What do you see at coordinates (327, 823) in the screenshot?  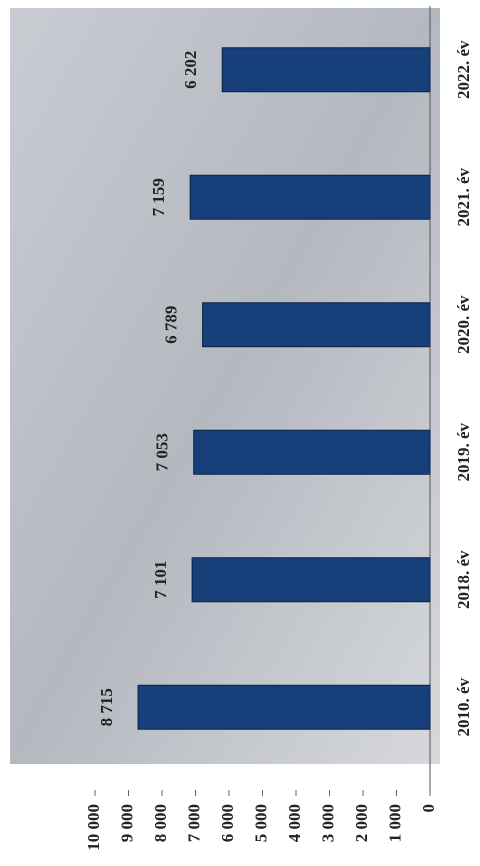 I see `y-tick-label: 3 000` at bounding box center [327, 823].